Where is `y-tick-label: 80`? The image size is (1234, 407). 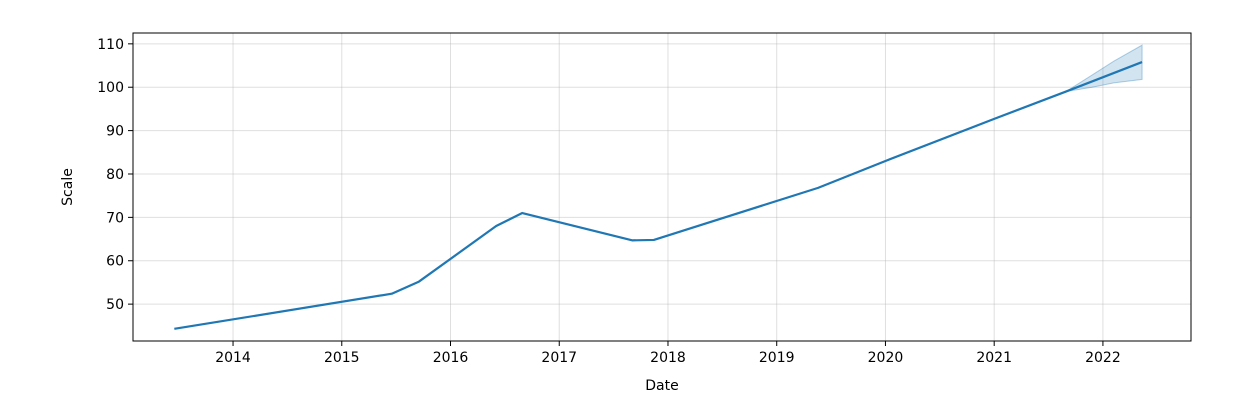
y-tick-label: 80 is located at coordinates (115, 175).